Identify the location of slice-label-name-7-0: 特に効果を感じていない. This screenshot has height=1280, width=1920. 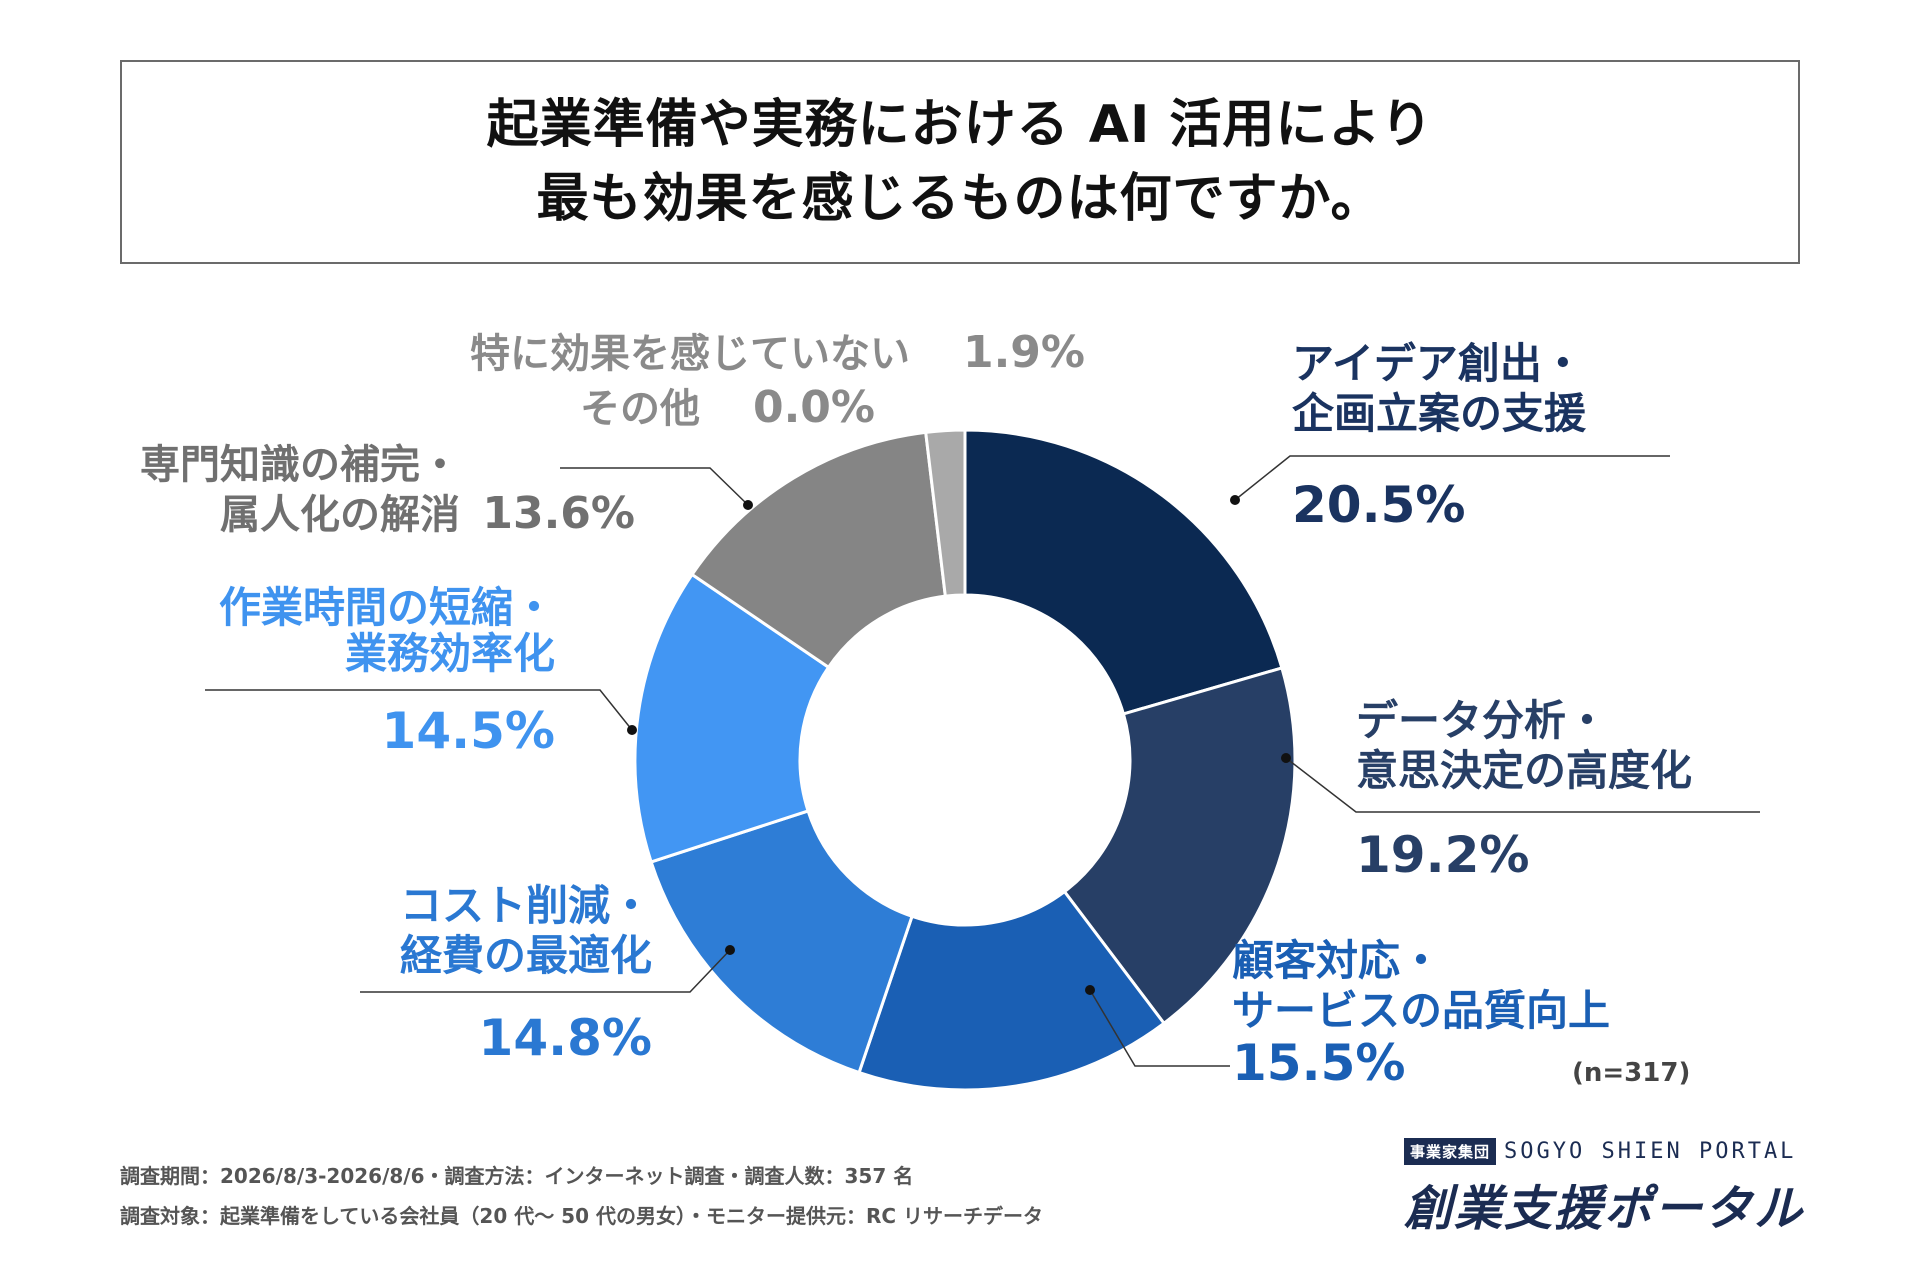
(690, 354).